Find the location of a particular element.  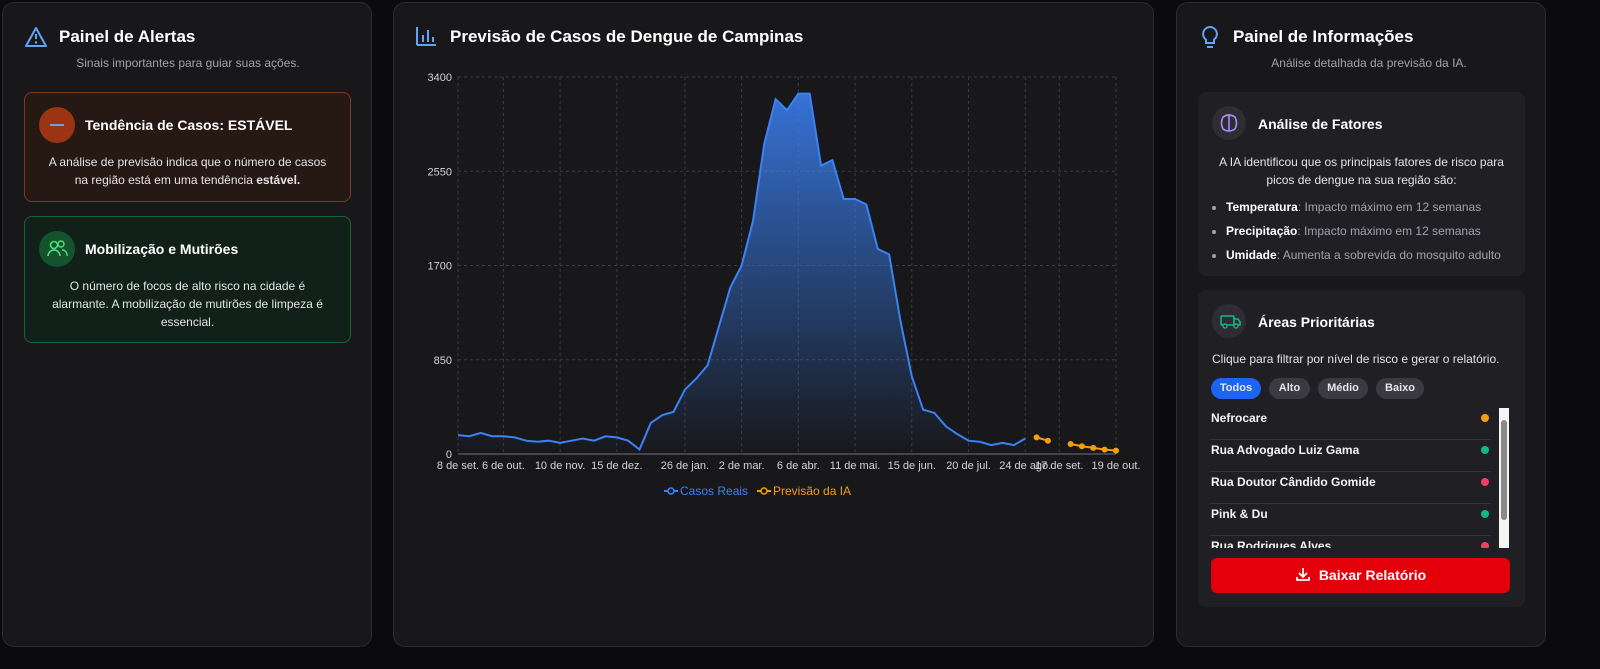

y-tick-label: 2550 is located at coordinates (440, 172).